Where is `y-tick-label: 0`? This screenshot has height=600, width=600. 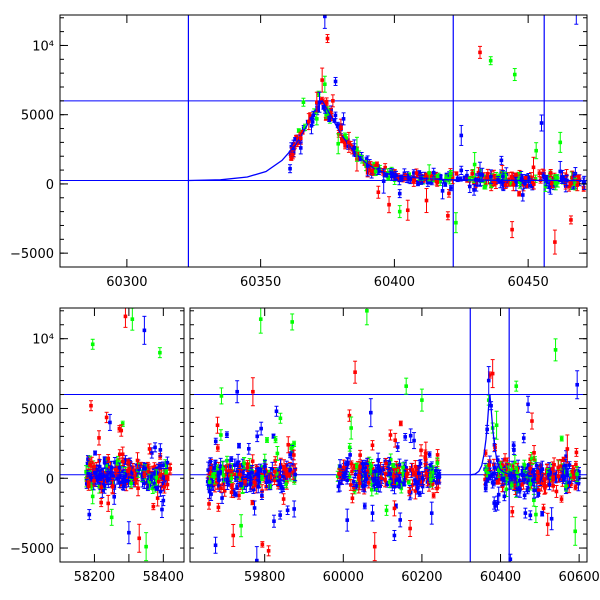 y-tick-label: 0 is located at coordinates (50, 185).